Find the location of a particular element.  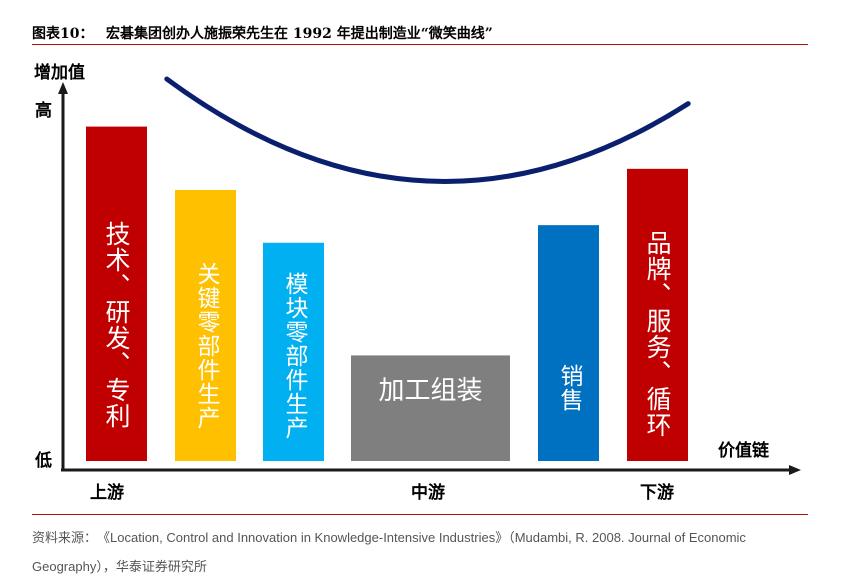

bar-label-5: 销售 is located at coordinates (569, 388).